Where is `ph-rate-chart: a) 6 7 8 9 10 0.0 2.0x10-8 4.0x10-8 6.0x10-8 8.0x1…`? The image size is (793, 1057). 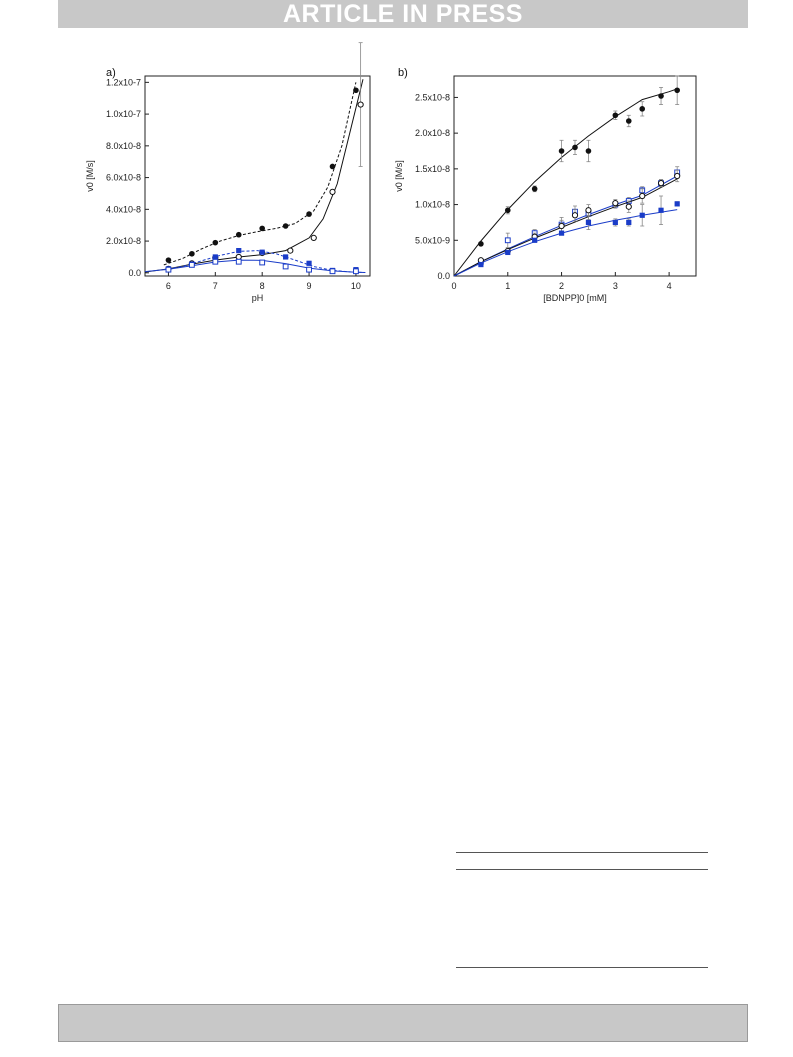
ph-rate-chart: a) 6 7 8 9 10 0.0 2.0x10-8 4.0x10-8 6.0x10-8 8.0x1… is located at coordinates (228, 172).